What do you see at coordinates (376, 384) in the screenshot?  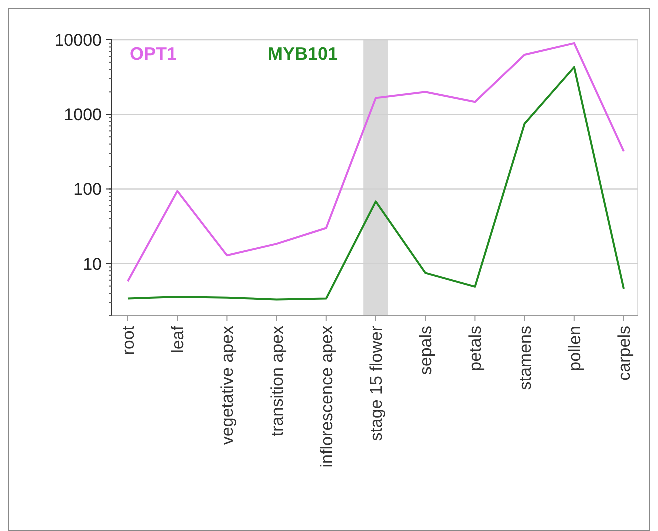 I see `x-tick-label: stage 15 flower` at bounding box center [376, 384].